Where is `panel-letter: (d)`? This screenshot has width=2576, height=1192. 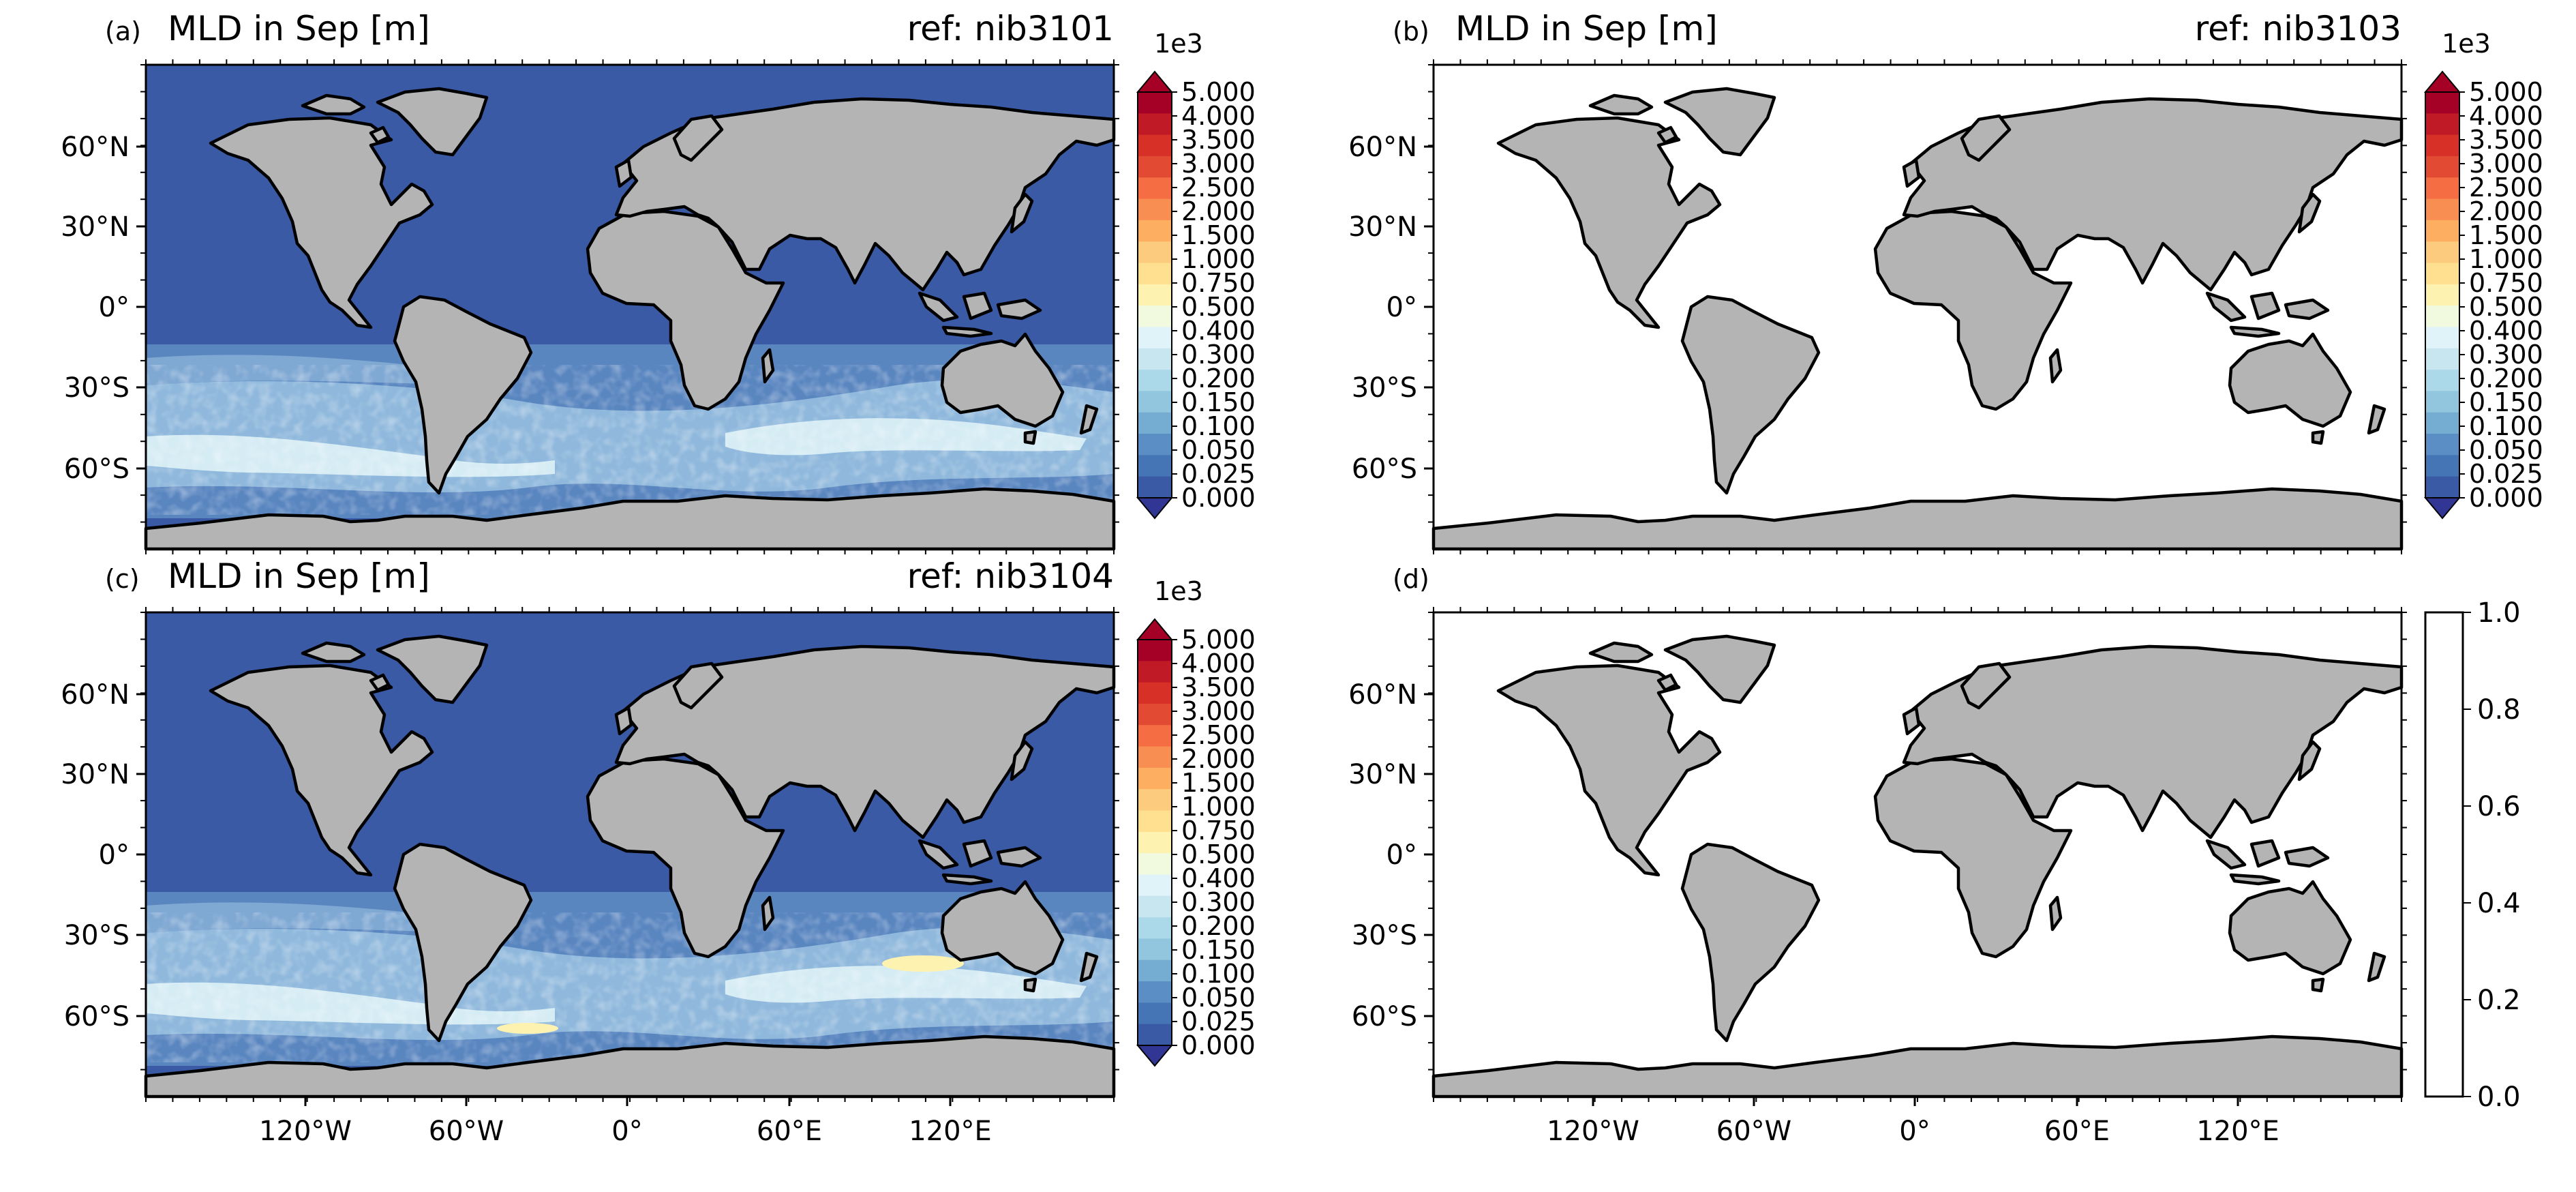 panel-letter: (d) is located at coordinates (1411, 579).